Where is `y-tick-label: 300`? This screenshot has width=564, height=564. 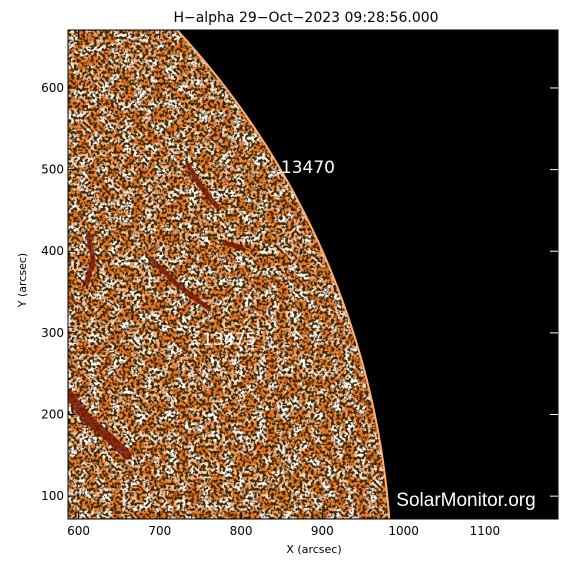
y-tick-label: 300 is located at coordinates (52, 333).